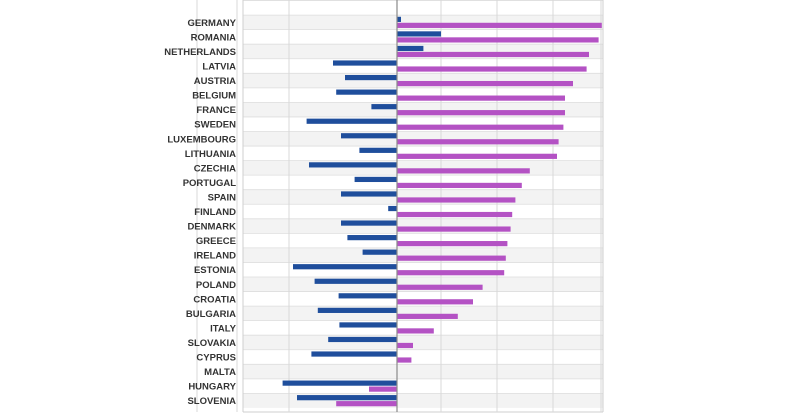 The image size is (800, 420). Describe the element at coordinates (200, 52) in the screenshot. I see `category-label: NETHERLANDS` at that location.